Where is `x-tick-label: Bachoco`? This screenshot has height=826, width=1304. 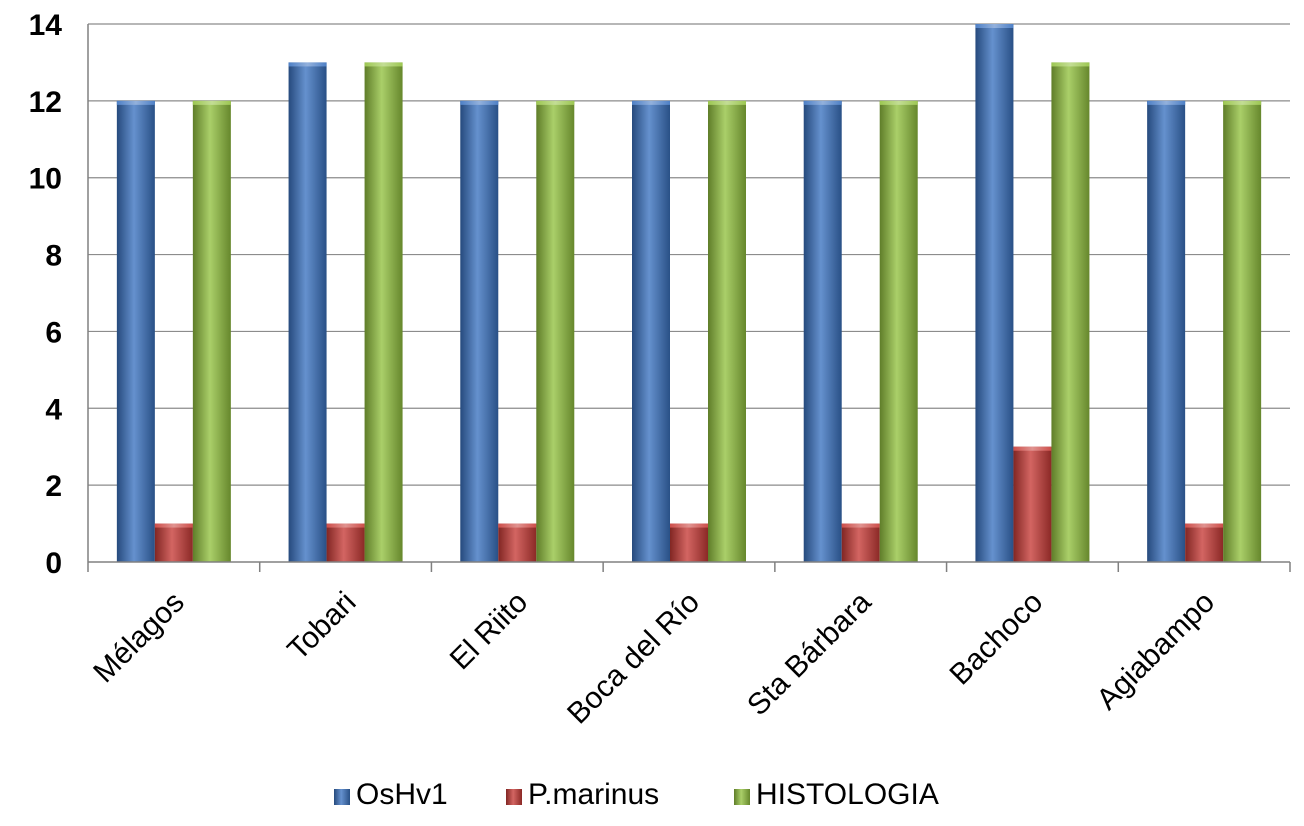
x-tick-label: Bachoco is located at coordinates (996, 639).